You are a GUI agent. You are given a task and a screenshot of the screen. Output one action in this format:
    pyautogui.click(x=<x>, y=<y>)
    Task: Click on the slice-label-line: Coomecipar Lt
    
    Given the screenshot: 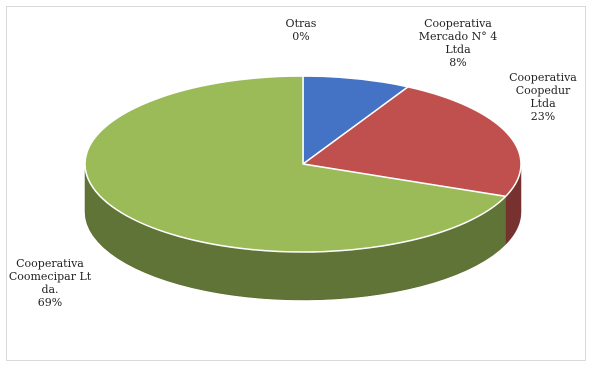 What is the action you would take?
    pyautogui.click(x=50, y=276)
    